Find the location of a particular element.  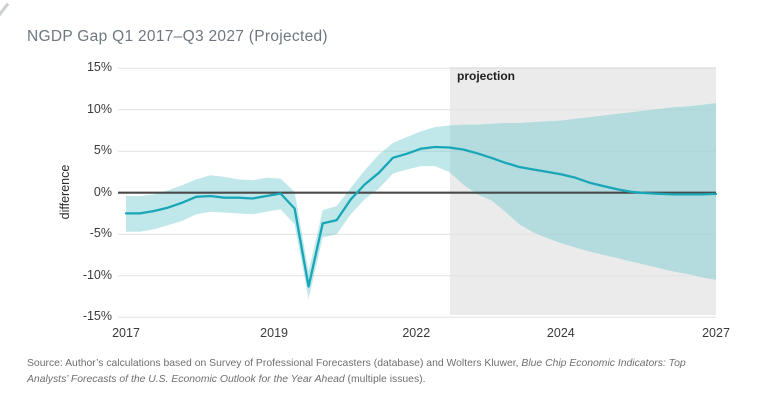

y-tick-label-15%: 15% is located at coordinates (99, 67).